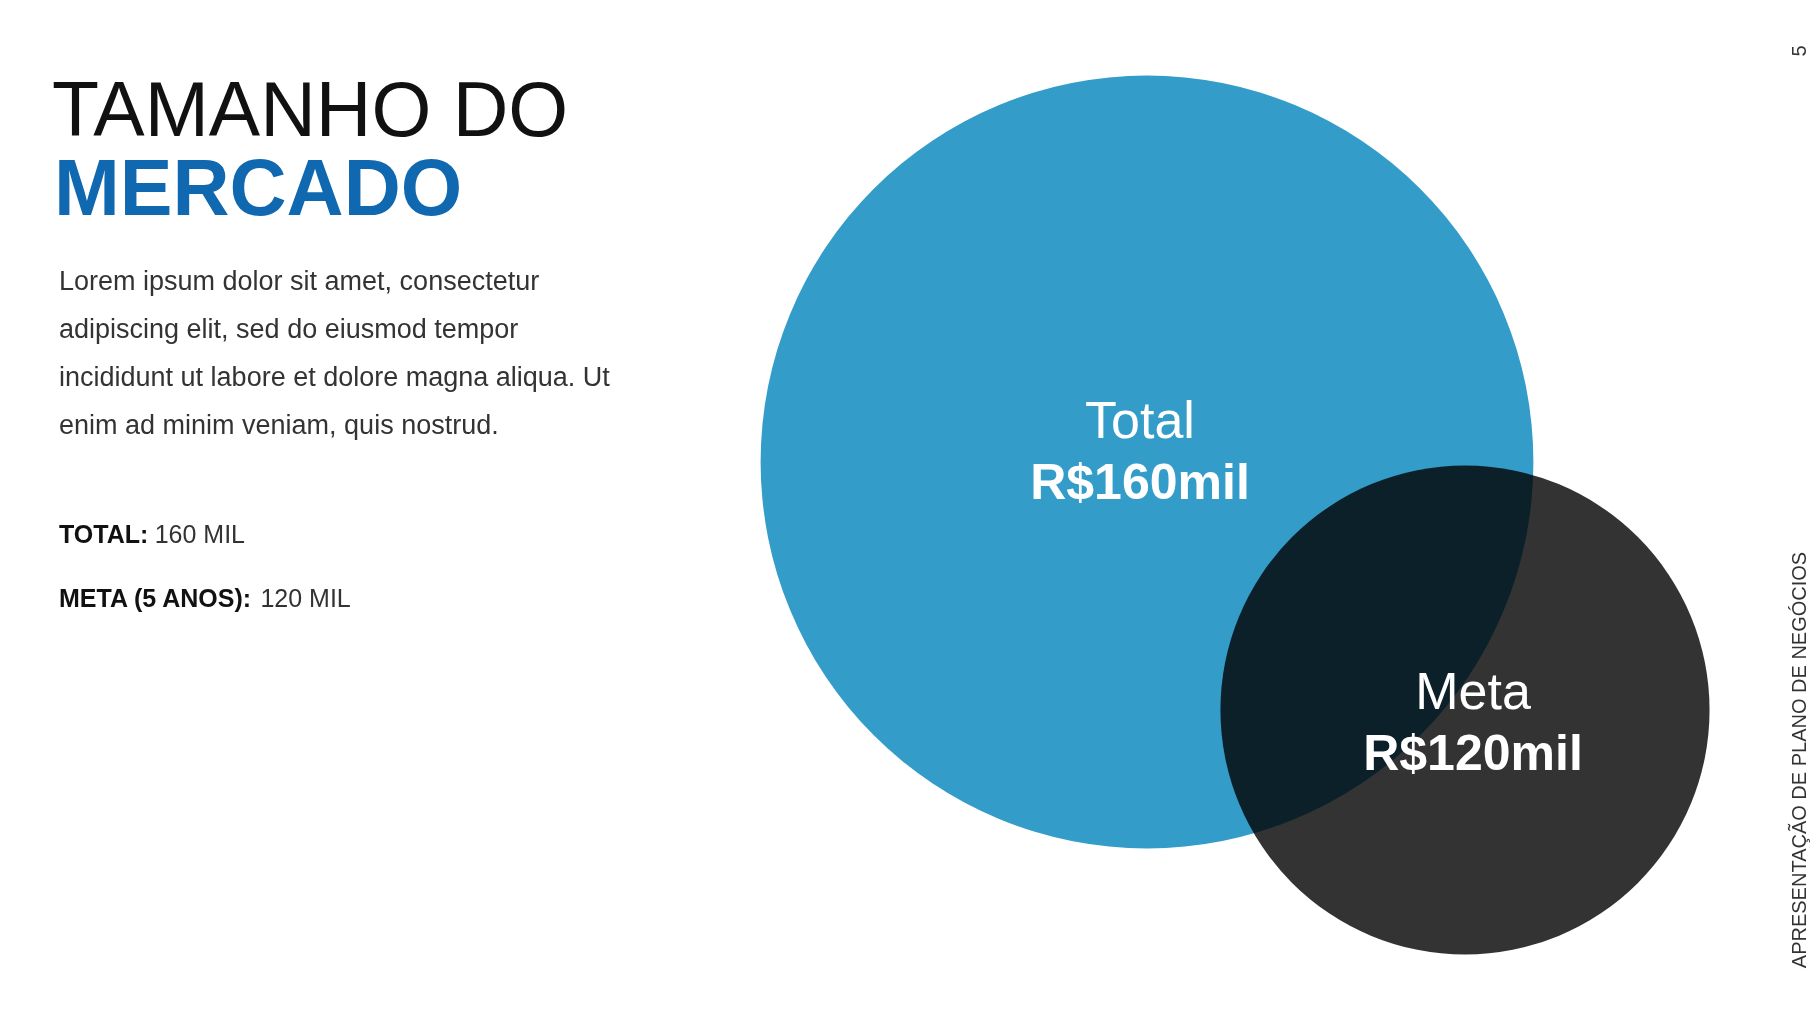  What do you see at coordinates (1799, 51) in the screenshot?
I see `text: 5` at bounding box center [1799, 51].